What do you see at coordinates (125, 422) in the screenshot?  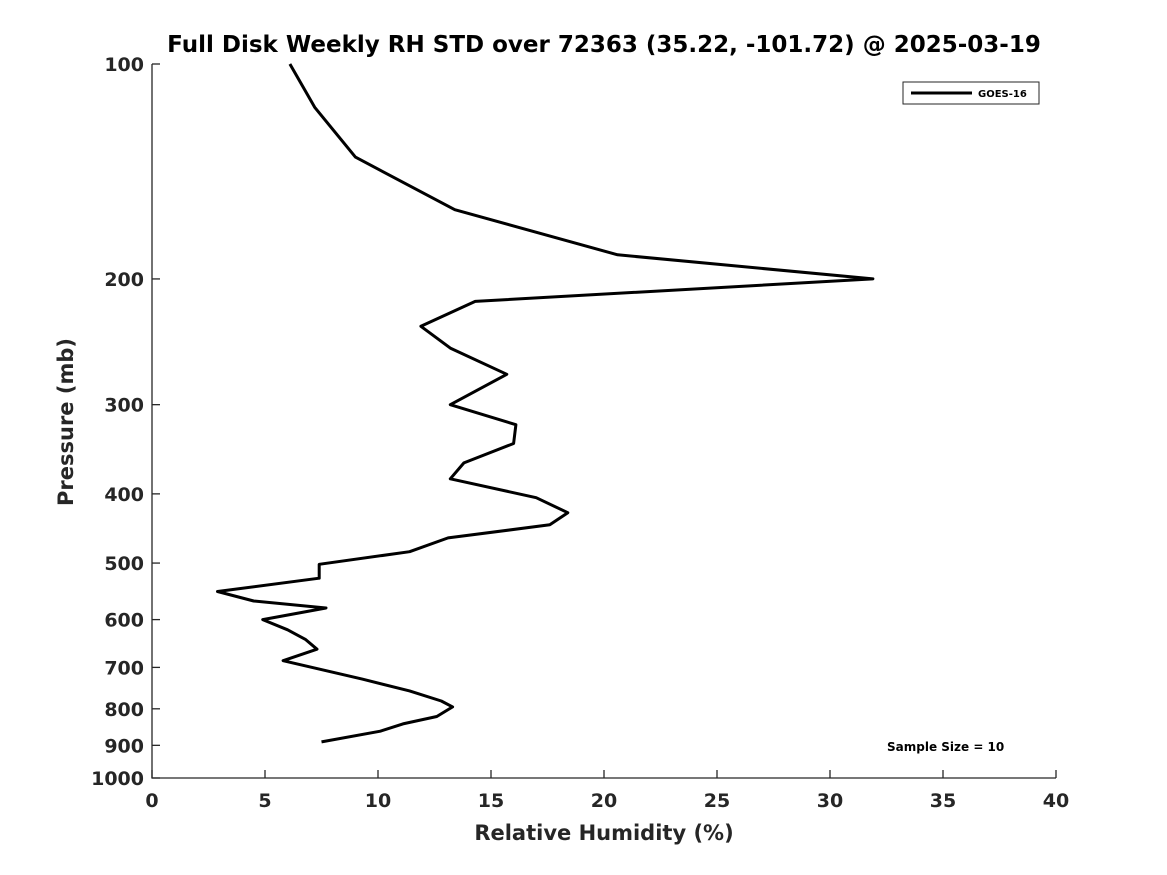 I see `y-axis-ticks: 100 200 300 400 500 600 700 800 900 1000` at bounding box center [125, 422].